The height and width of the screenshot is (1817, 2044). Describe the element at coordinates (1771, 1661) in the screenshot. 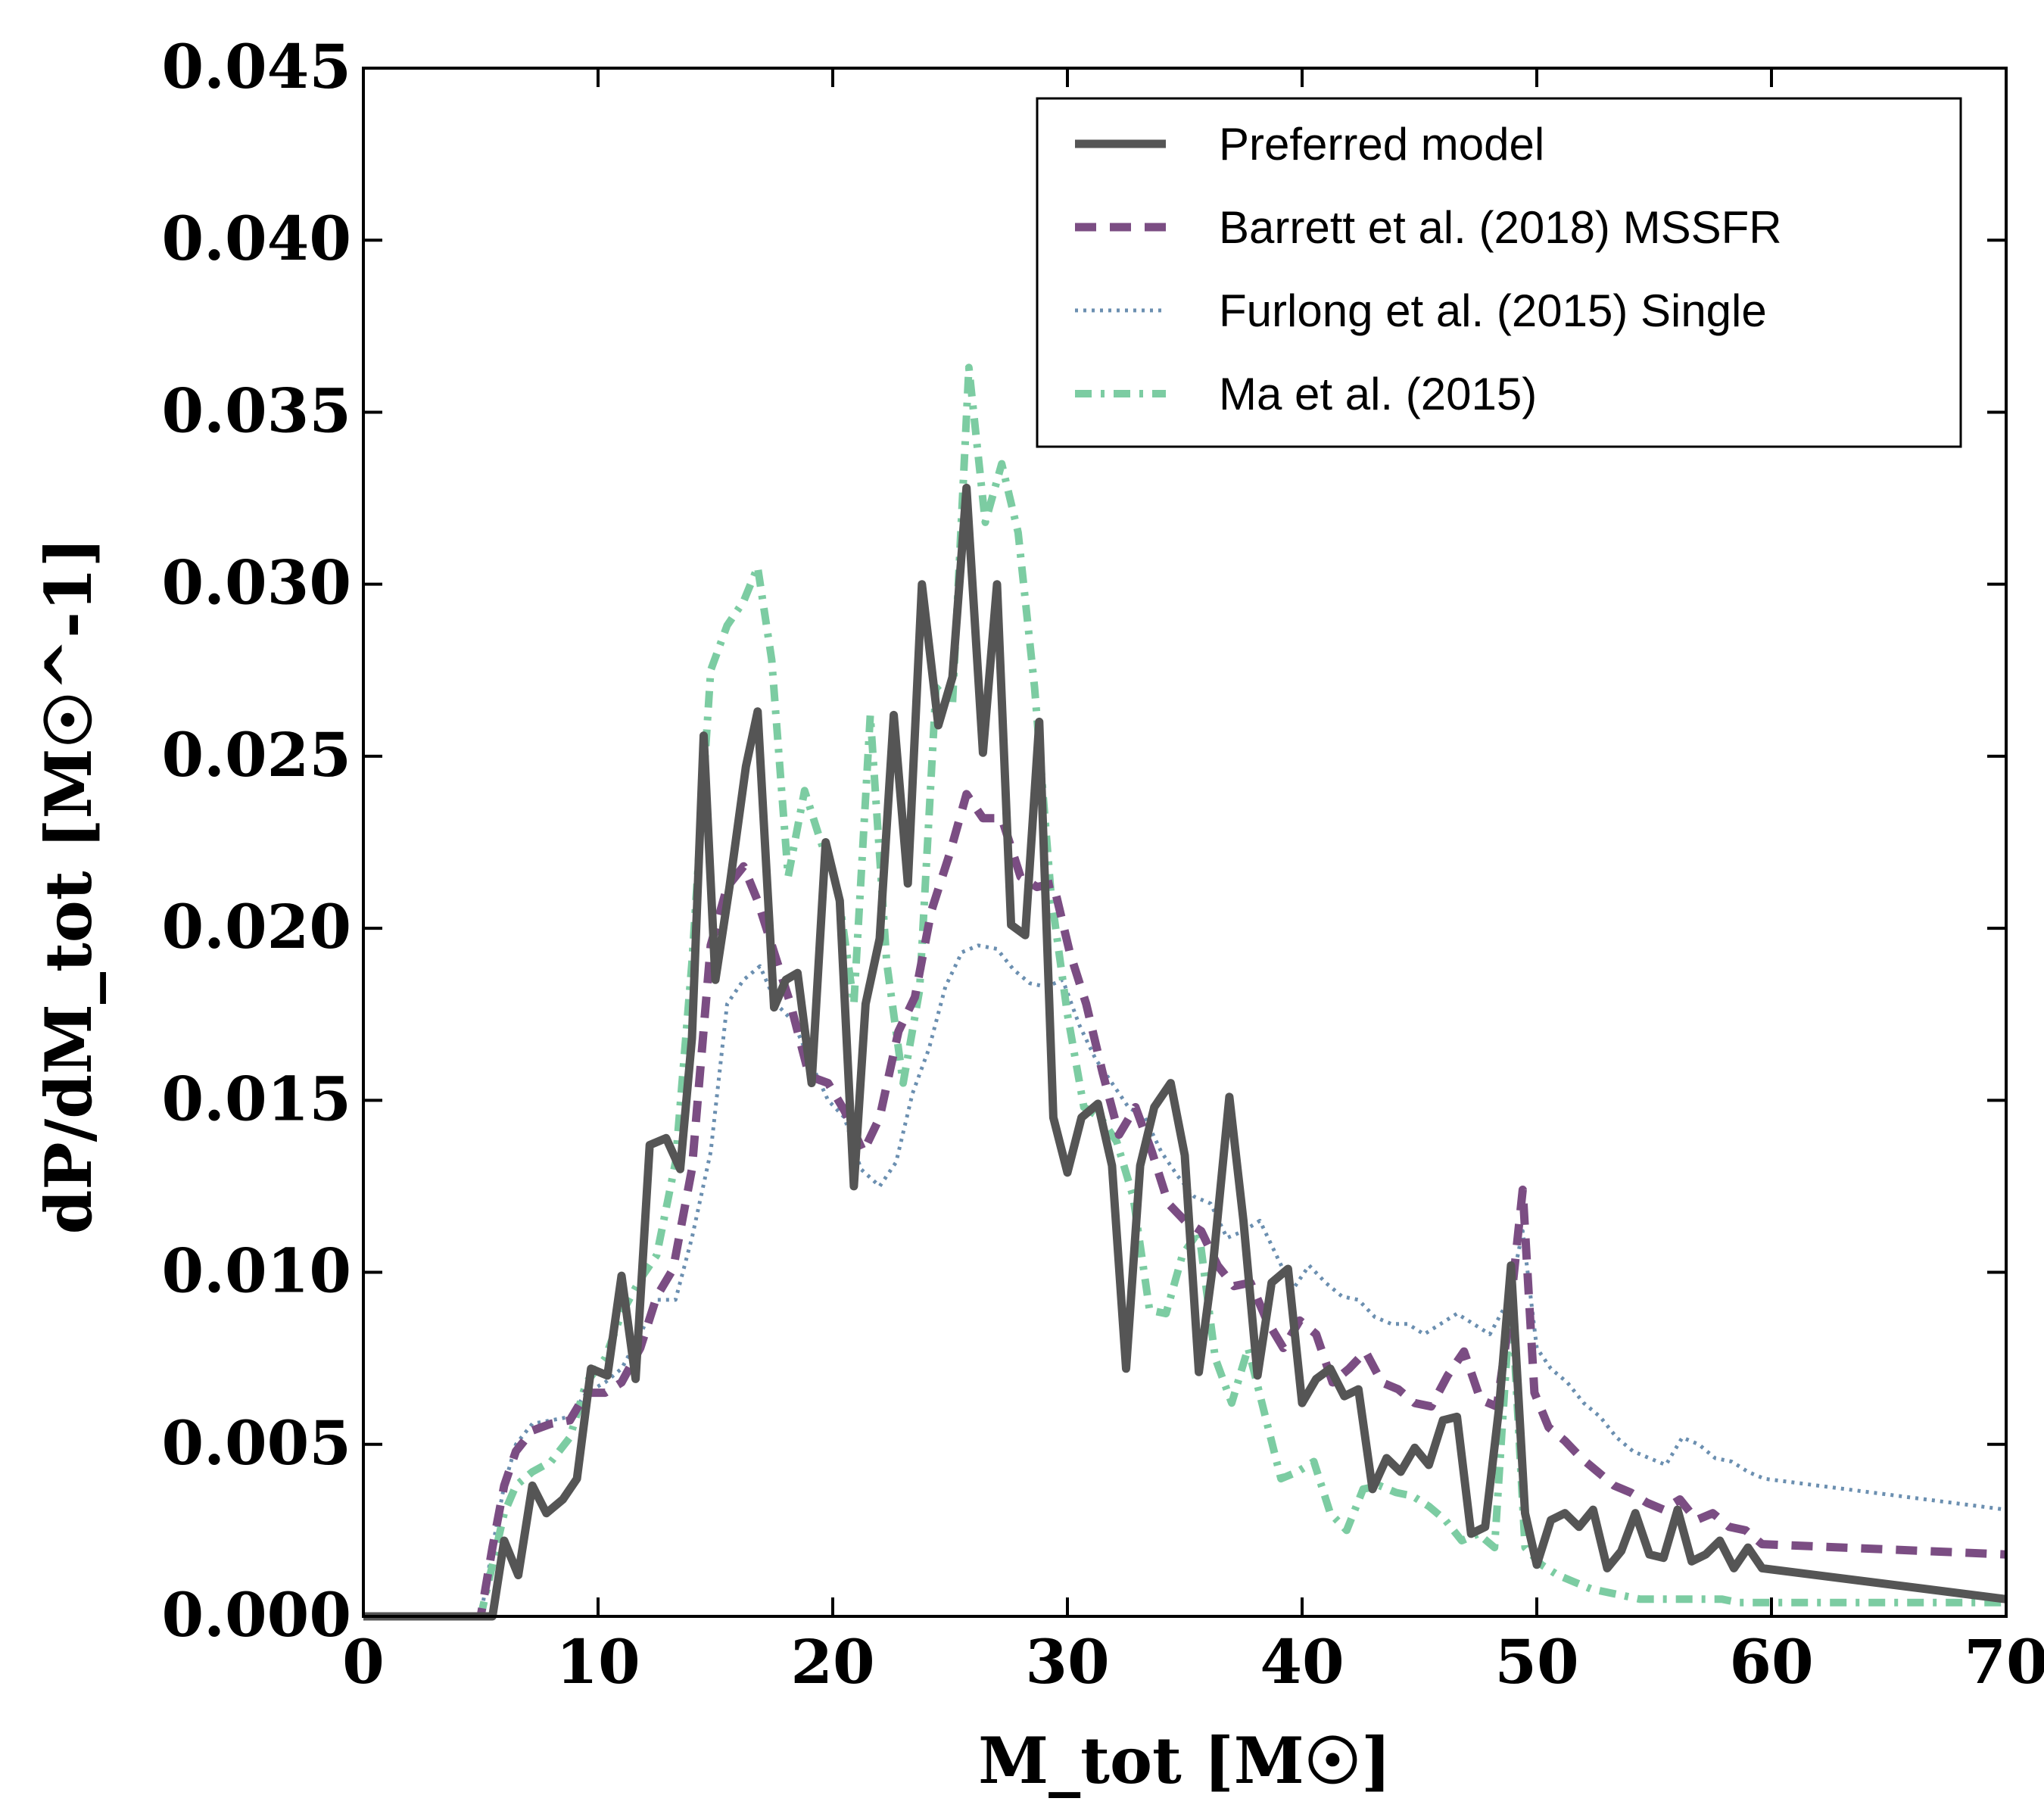

I see `x-tick-label: 60` at that location.